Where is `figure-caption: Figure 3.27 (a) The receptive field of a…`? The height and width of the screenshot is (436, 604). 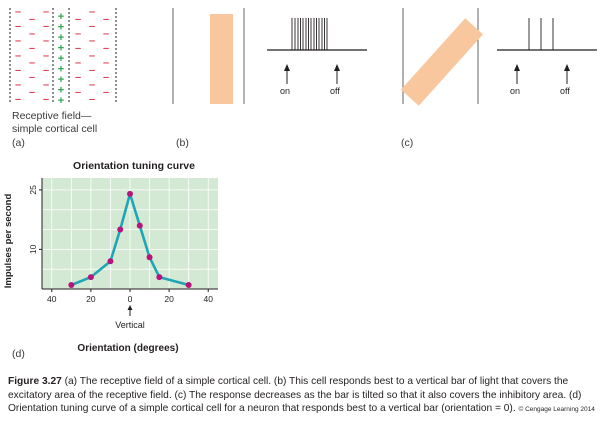
figure-caption: Figure 3.27 (a) The receptive field of a… is located at coordinates (303, 396).